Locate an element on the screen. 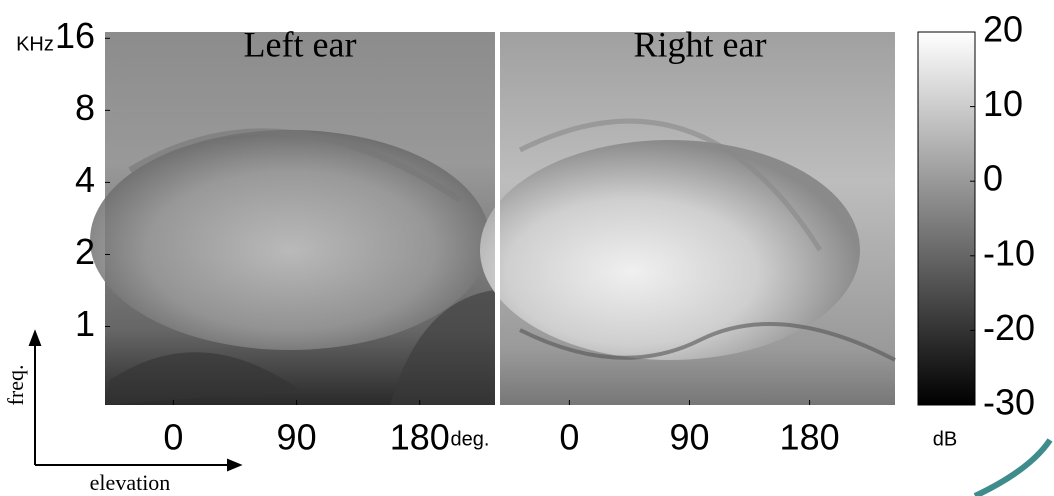 The image size is (1054, 496). y-tick-label: 2 is located at coordinates (85, 251).